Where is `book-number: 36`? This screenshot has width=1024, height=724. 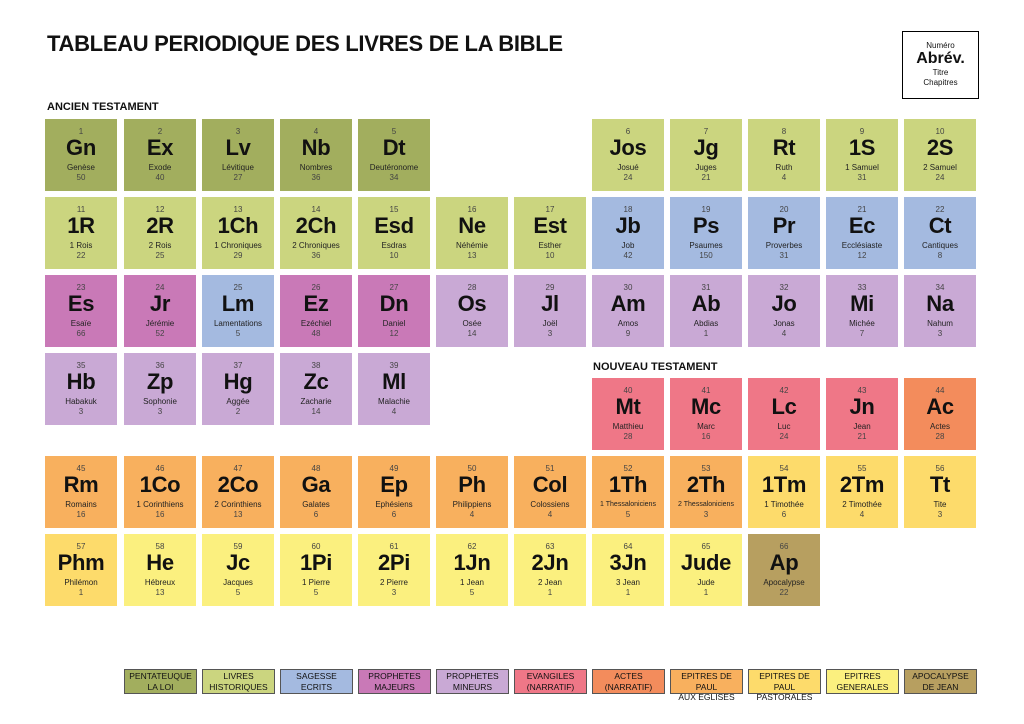 book-number: 36 is located at coordinates (160, 365).